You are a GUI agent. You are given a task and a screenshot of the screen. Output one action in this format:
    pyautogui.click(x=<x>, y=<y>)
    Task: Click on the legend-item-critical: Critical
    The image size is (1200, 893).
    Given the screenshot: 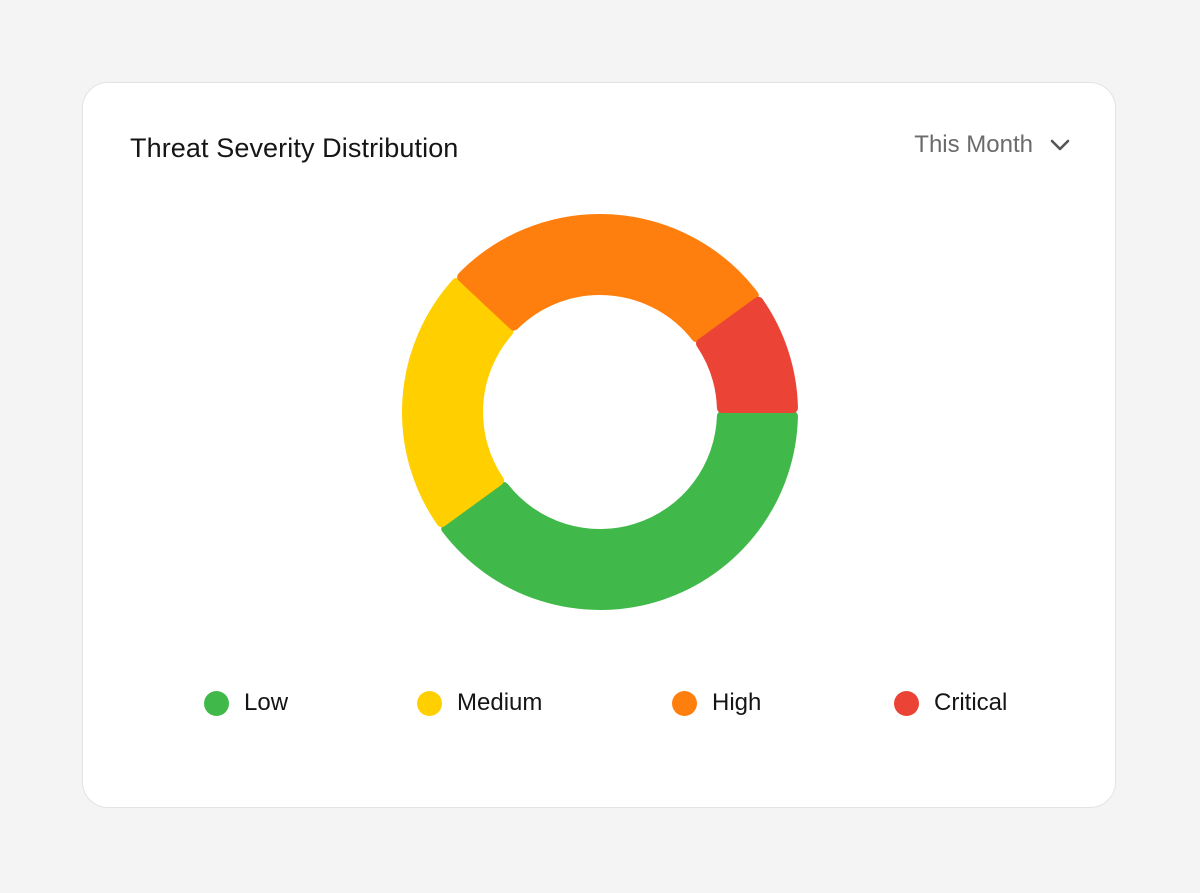 What is the action you would take?
    pyautogui.click(x=950, y=703)
    